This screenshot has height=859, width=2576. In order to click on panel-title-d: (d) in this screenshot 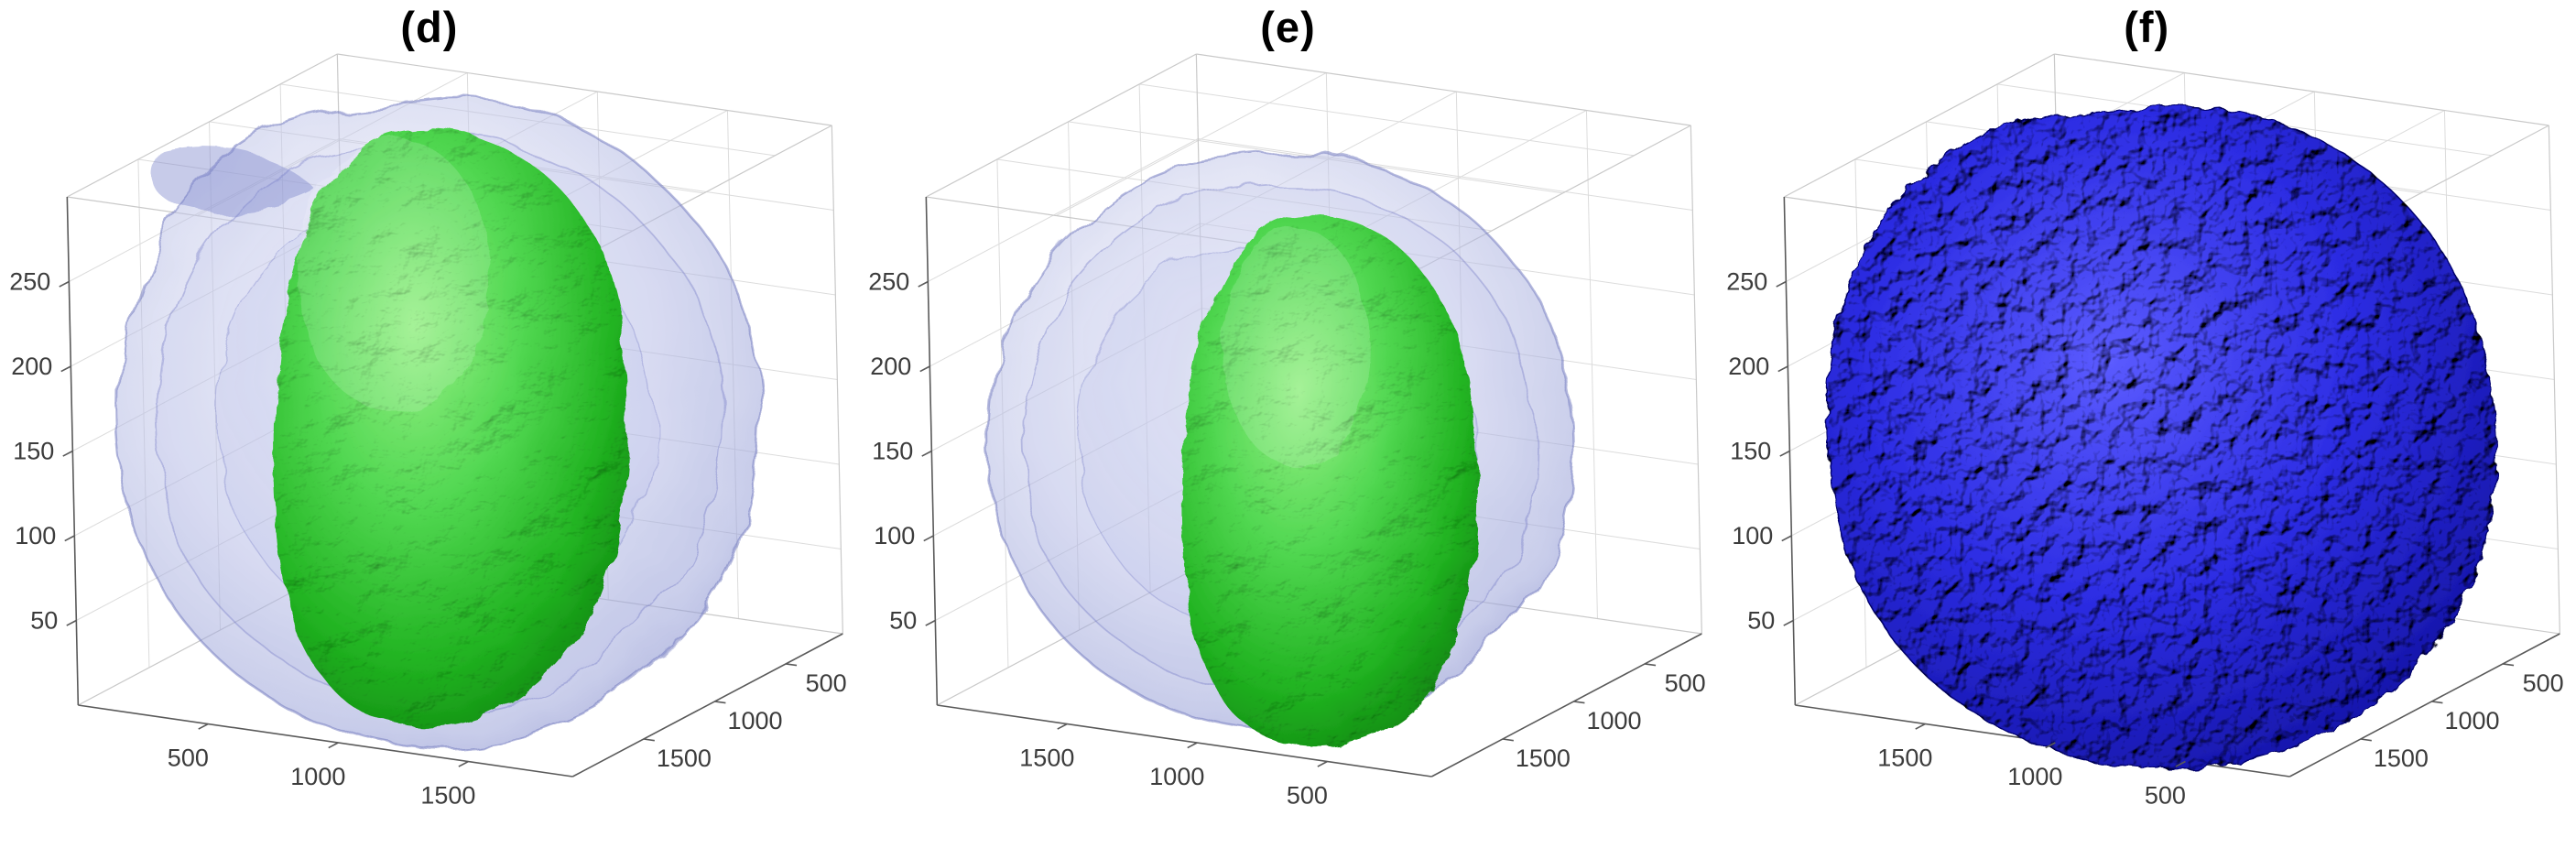, I will do `click(429, 27)`.